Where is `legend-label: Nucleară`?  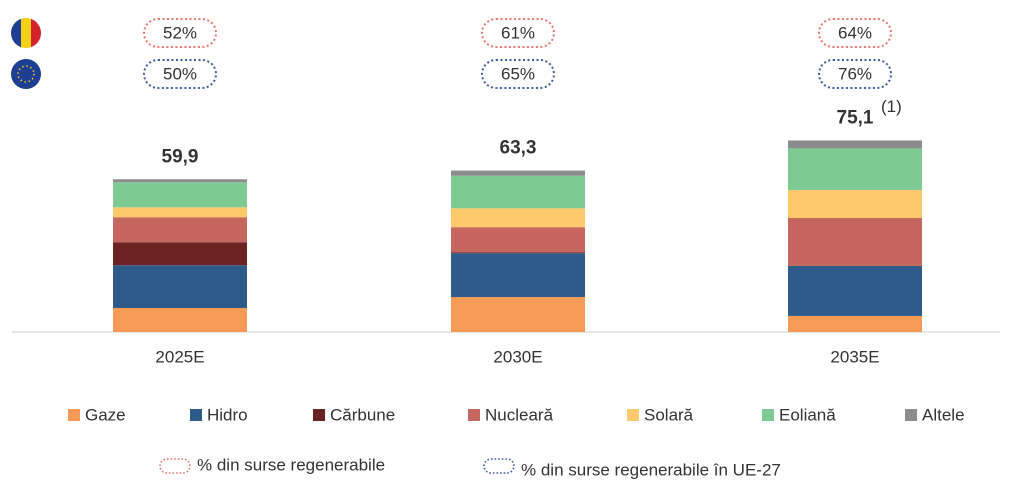
legend-label: Nucleară is located at coordinates (519, 414).